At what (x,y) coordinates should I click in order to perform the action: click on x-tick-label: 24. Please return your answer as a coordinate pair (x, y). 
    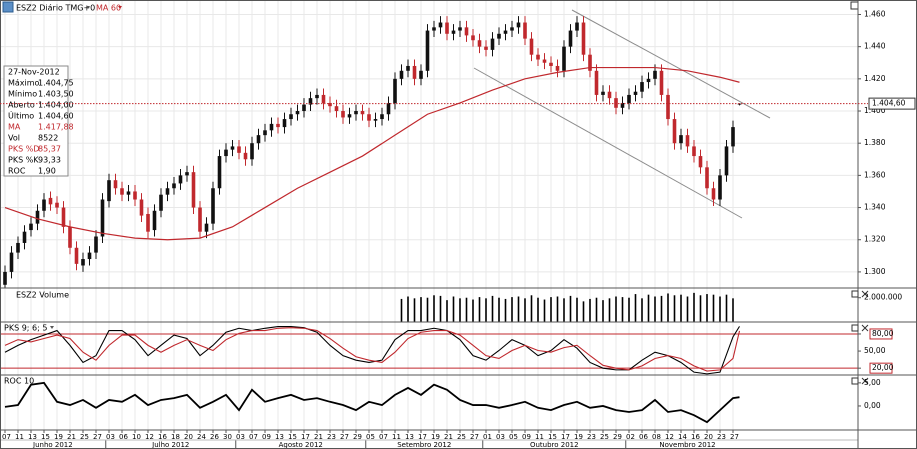
    Looking at the image, I should click on (201, 437).